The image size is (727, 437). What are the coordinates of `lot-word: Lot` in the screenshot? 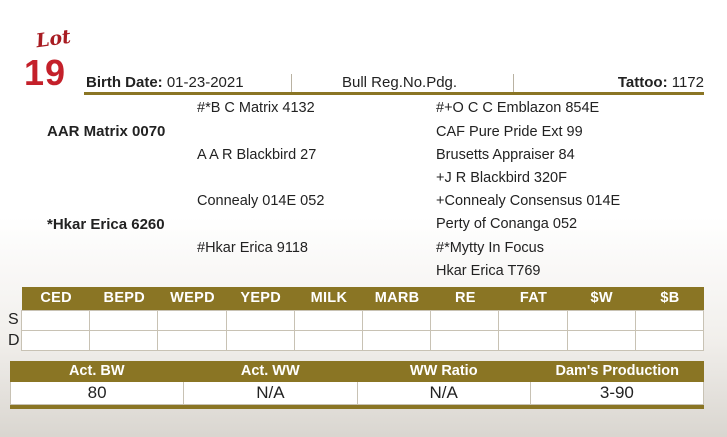 It's located at (53, 39).